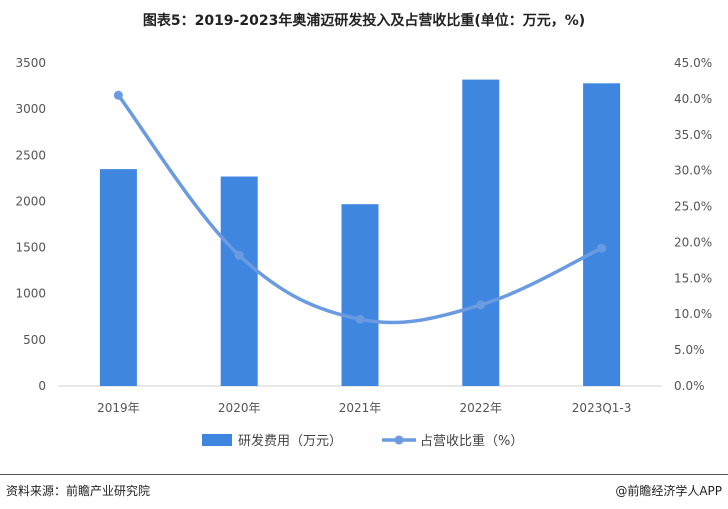  I want to click on y-right-tick-label: 20.0%, so click(693, 242).